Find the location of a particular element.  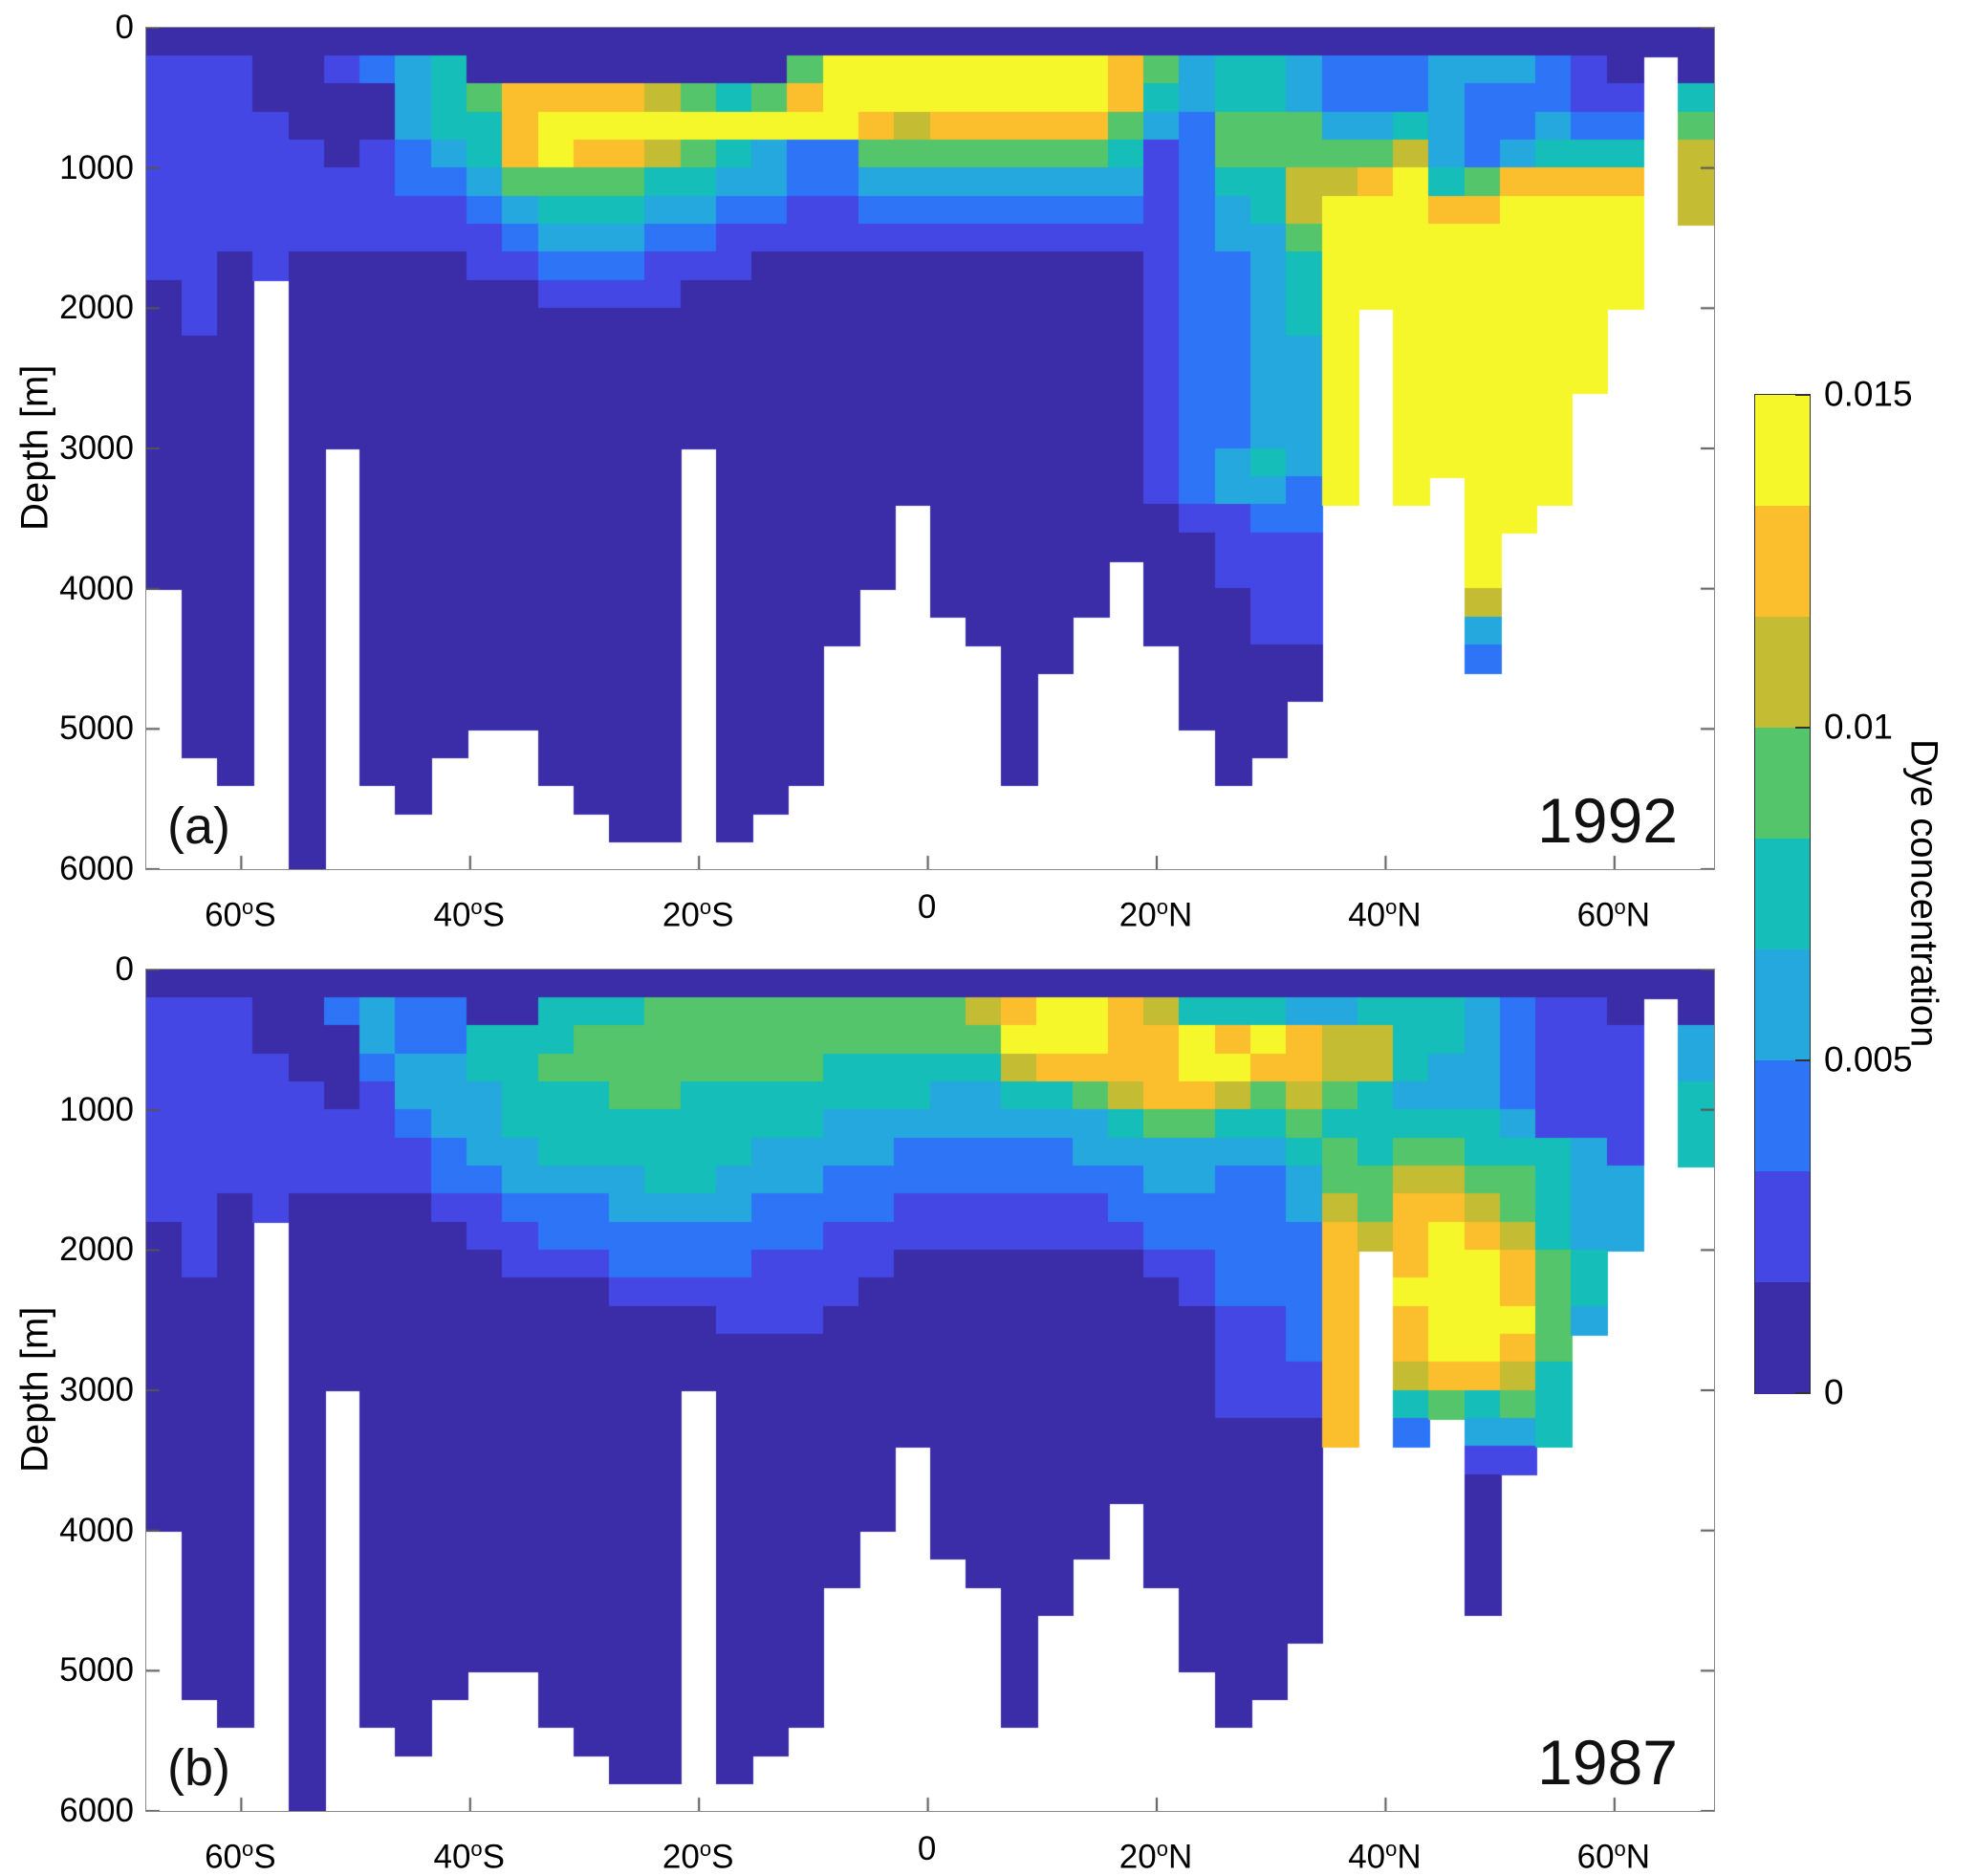

colorbar-tick-0: 0 is located at coordinates (1834, 1392).